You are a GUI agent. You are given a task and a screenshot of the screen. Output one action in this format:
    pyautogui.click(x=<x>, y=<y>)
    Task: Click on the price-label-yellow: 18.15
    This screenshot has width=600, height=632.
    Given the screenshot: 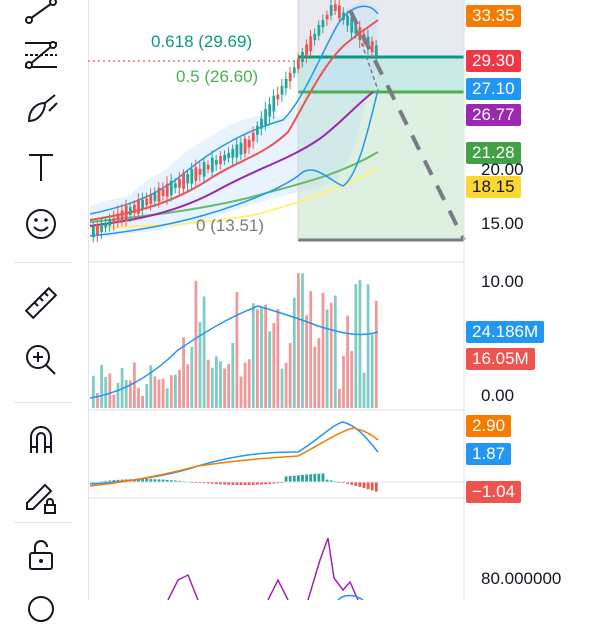 What is the action you would take?
    pyautogui.click(x=493, y=187)
    